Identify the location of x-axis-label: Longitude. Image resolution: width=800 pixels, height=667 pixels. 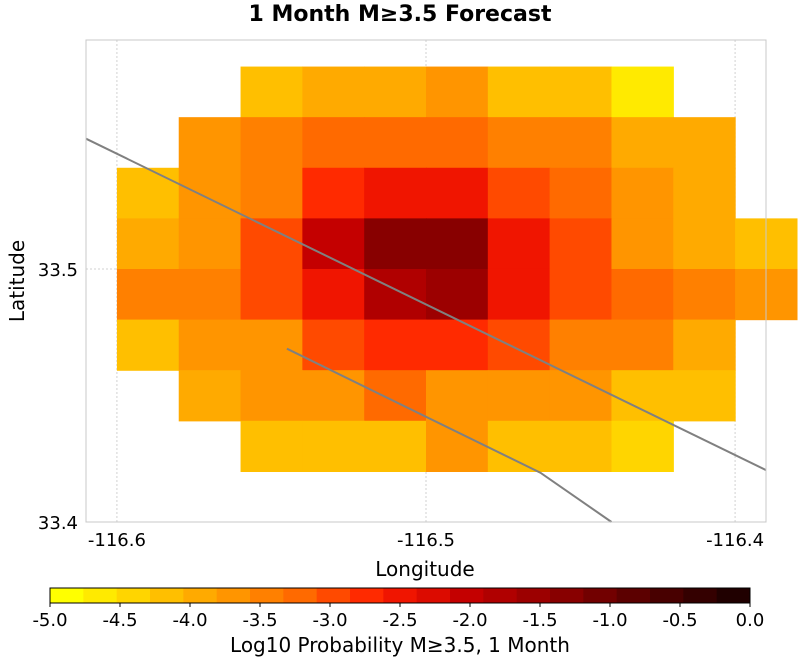
(424, 569).